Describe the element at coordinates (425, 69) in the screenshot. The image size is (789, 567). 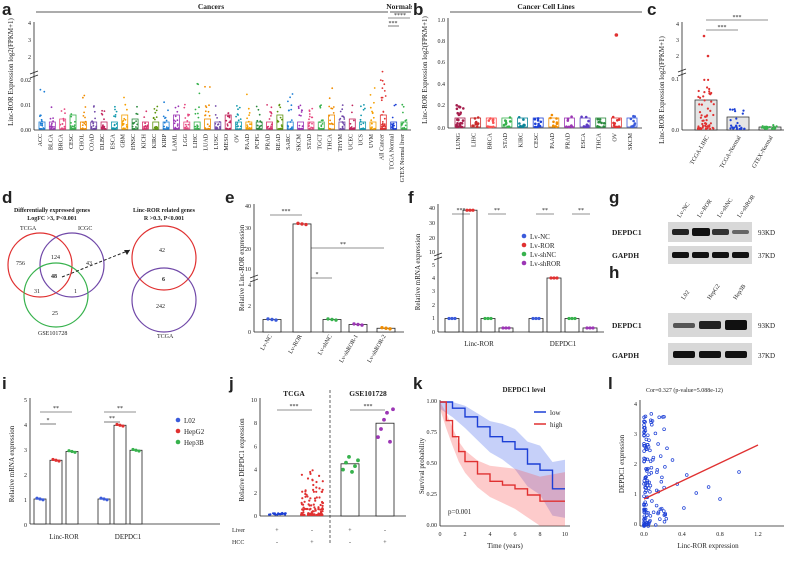
I see `panel-b-ylabel: Linc-ROR Expression log2(FPKM+1)` at that location.